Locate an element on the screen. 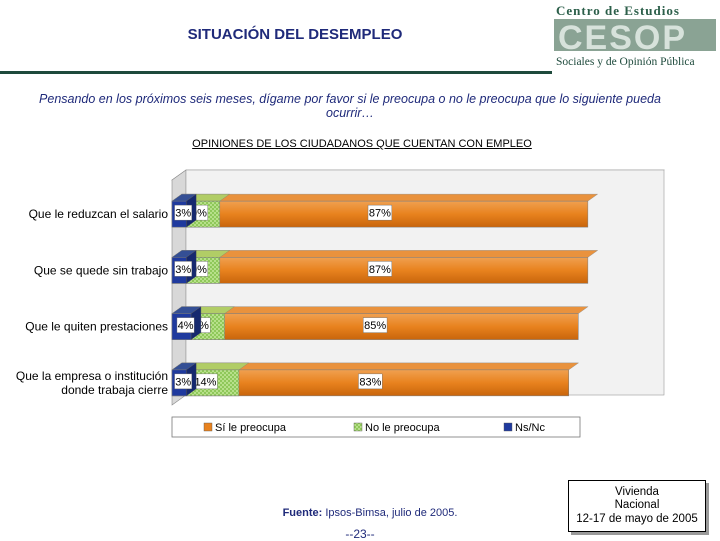 This screenshot has height=541, width=720. legend-label: No le preocupa is located at coordinates (402, 428).